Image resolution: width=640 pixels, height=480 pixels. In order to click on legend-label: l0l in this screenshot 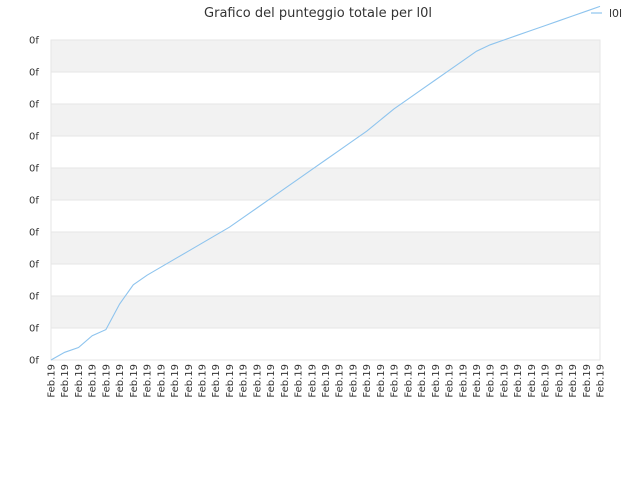, I will do `click(615, 13)`.